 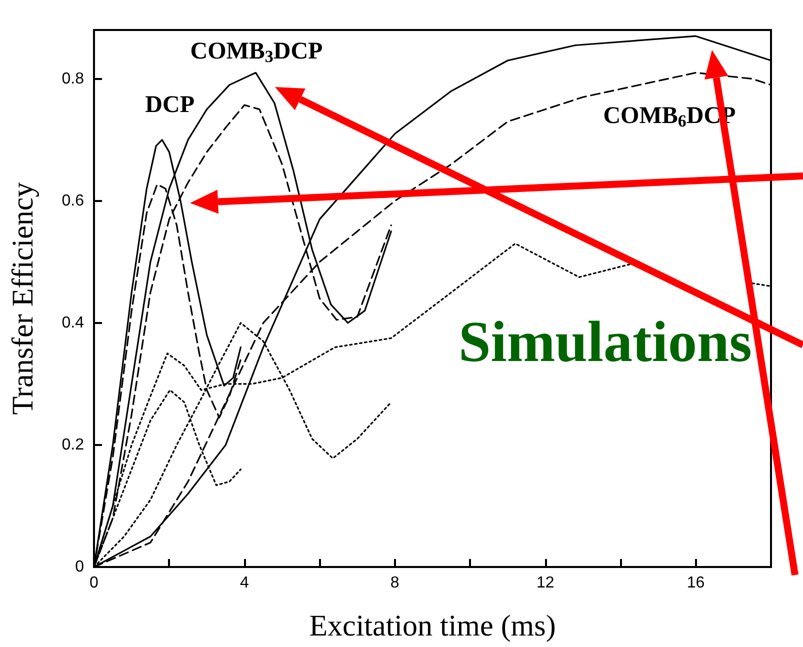 I want to click on x-tick-label: 4, so click(x=244, y=583).